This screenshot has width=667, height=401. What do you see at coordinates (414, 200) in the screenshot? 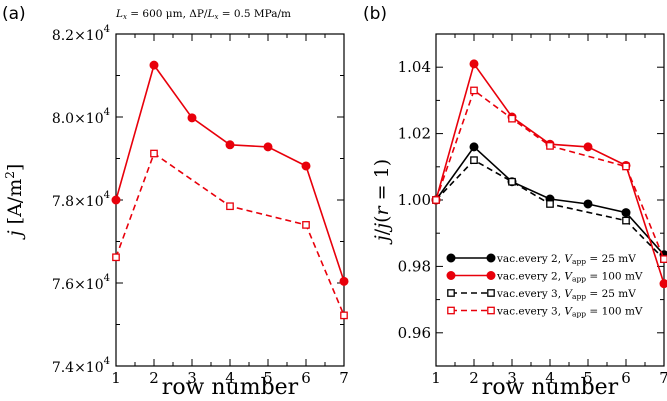
I see `y-tick-label: 1.00` at bounding box center [414, 200].